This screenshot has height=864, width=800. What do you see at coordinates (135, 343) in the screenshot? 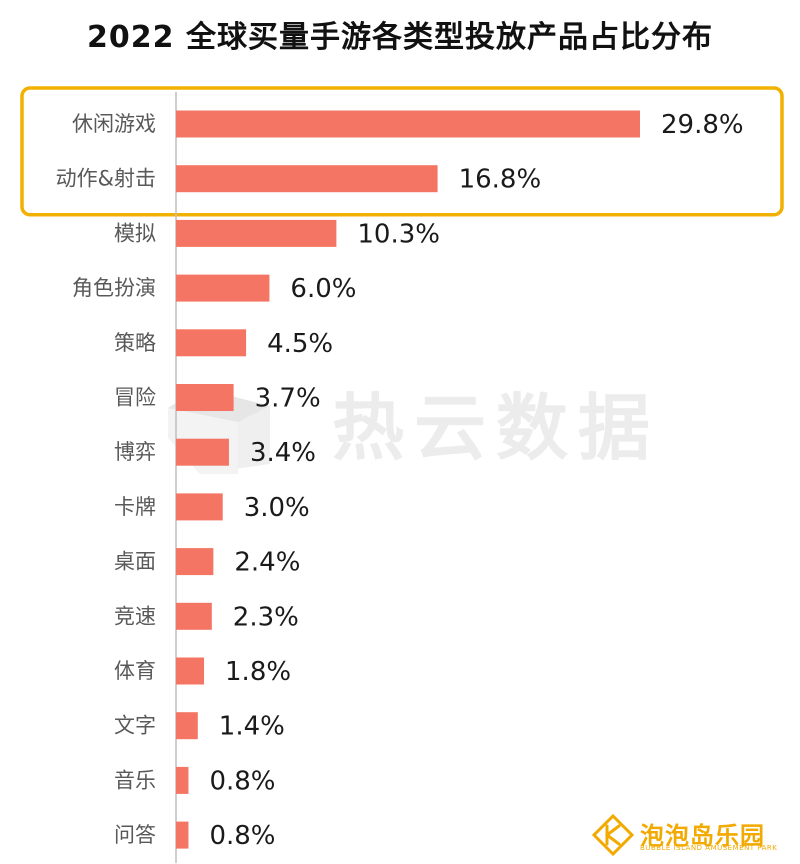
I see `category-label-4: 策略` at bounding box center [135, 343].